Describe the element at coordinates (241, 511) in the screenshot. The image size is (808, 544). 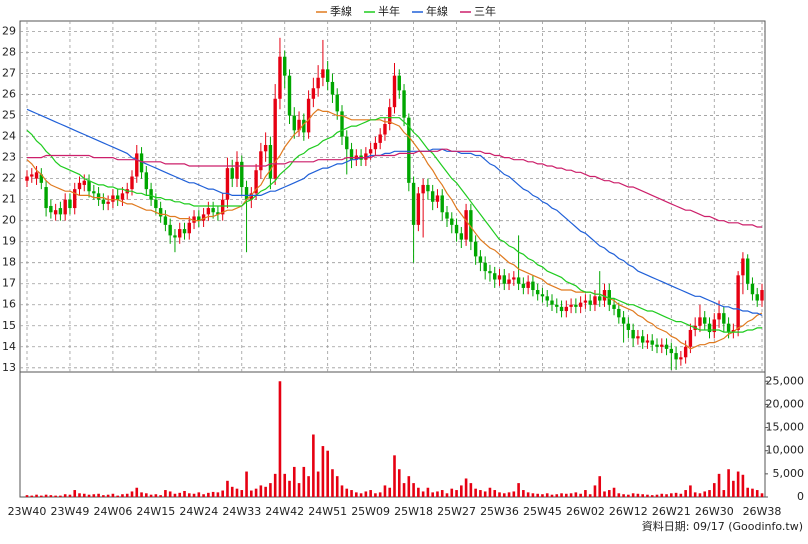
I see `x-tick-label: 24W33` at that location.